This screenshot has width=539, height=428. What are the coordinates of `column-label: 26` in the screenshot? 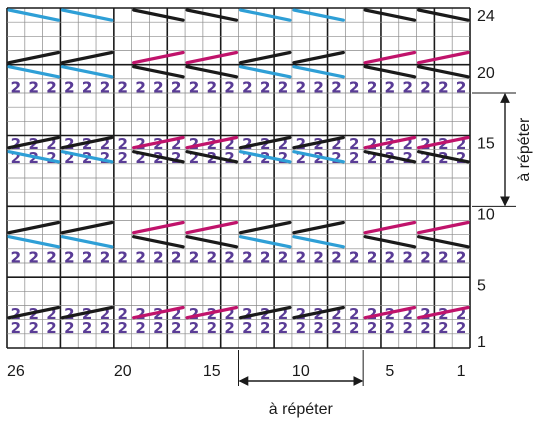 It's located at (16, 371).